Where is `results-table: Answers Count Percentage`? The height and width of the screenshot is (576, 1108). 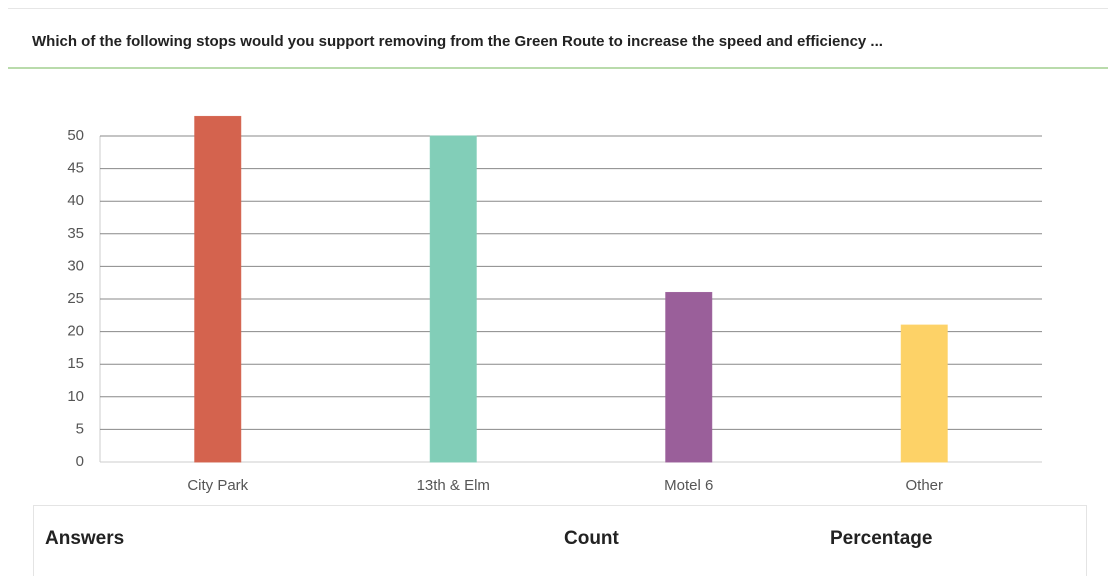 results-table: Answers Count Percentage is located at coordinates (560, 540).